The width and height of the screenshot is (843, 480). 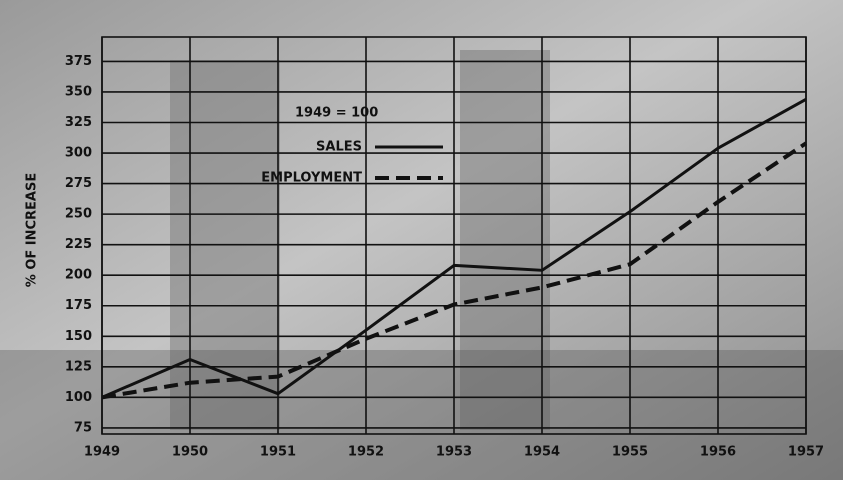 I want to click on y-tick-label: 325, so click(x=78, y=122).